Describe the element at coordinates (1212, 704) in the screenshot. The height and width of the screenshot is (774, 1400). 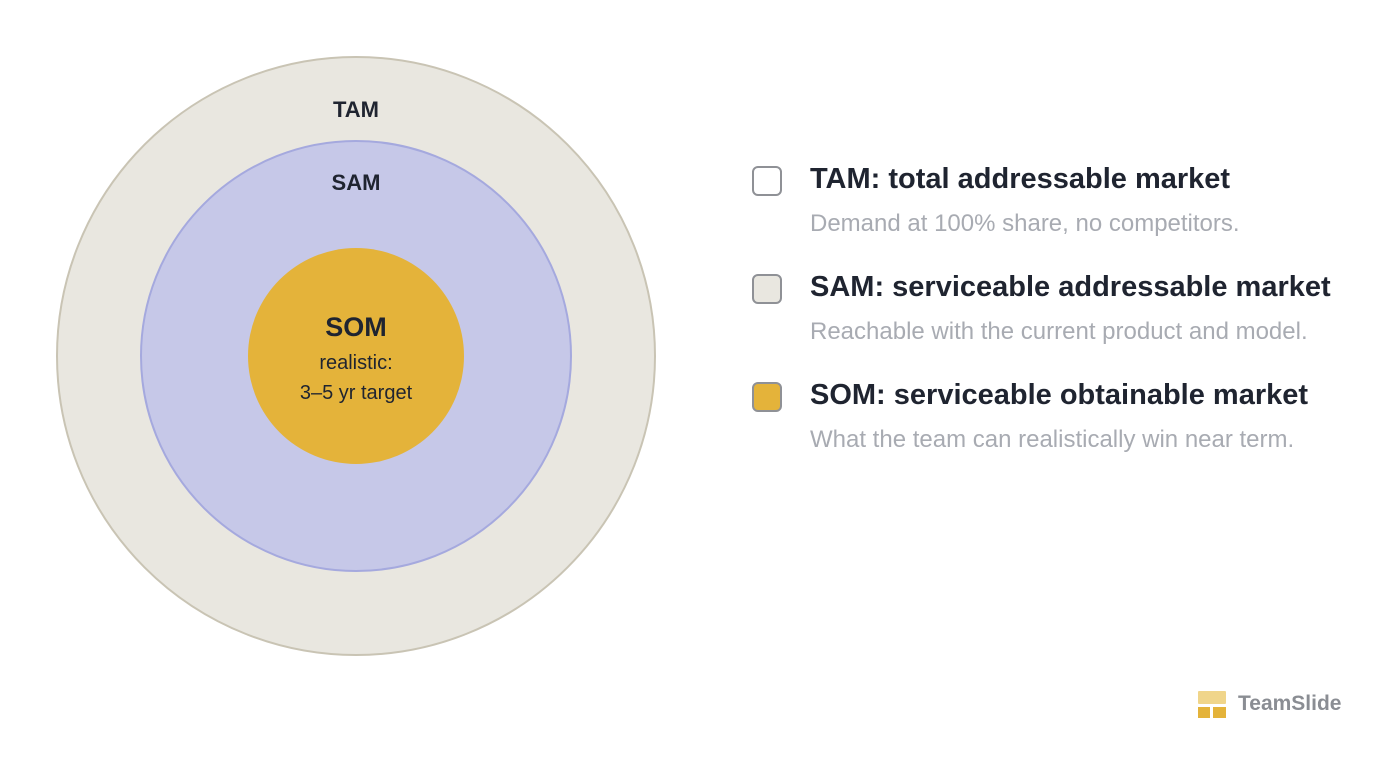
I see `brand-logo-icon` at that location.